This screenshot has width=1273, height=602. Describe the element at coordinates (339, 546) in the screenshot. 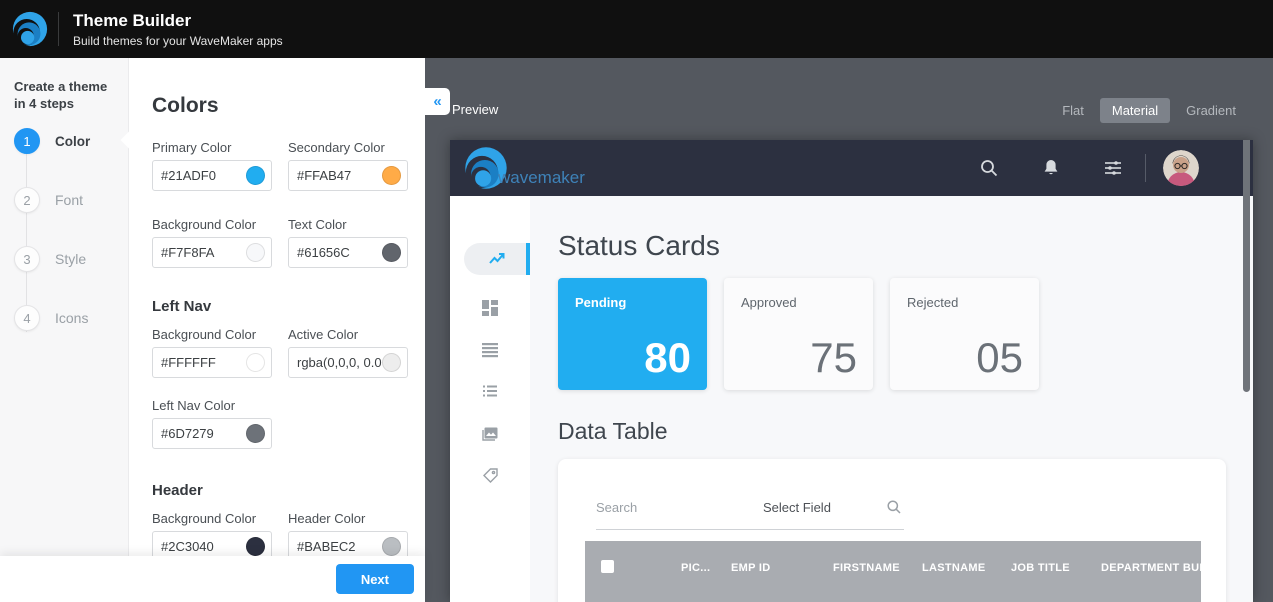

I see `header-color-input` at that location.